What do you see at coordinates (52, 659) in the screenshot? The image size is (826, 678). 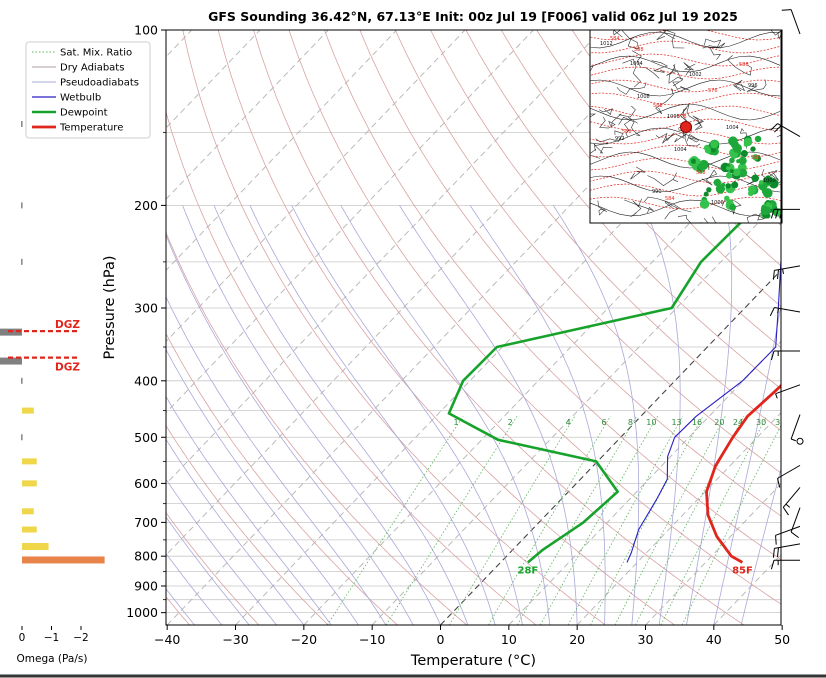 I see `omega-axis-label: Omega (Pa/s)` at bounding box center [52, 659].